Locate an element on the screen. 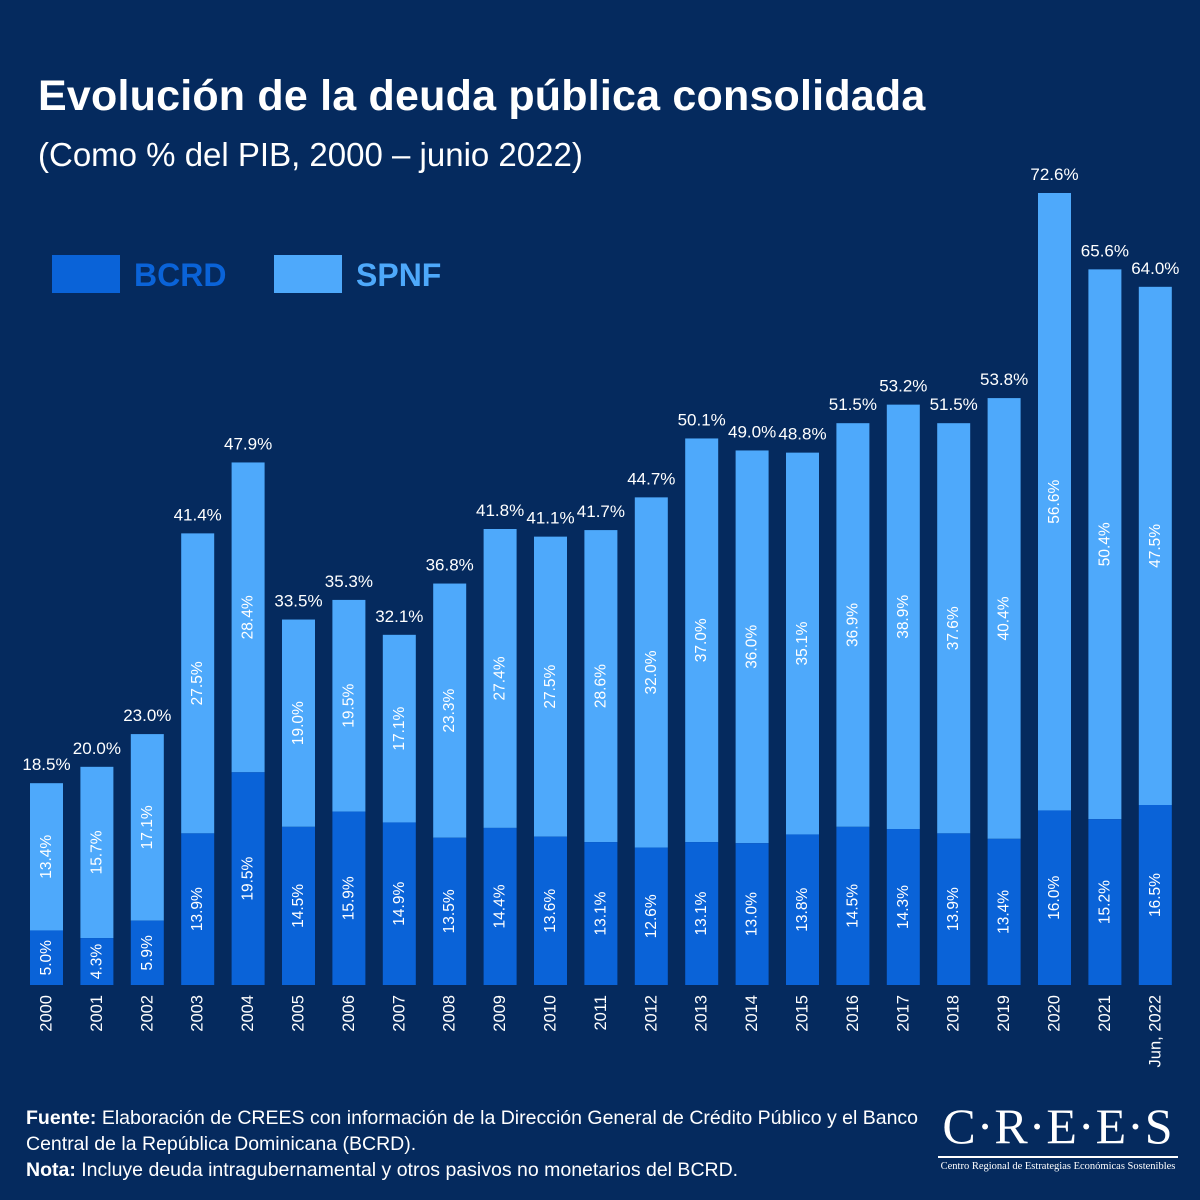 The height and width of the screenshot is (1200, 1200). data-label-spnf-11: 28.6% is located at coordinates (600, 686).